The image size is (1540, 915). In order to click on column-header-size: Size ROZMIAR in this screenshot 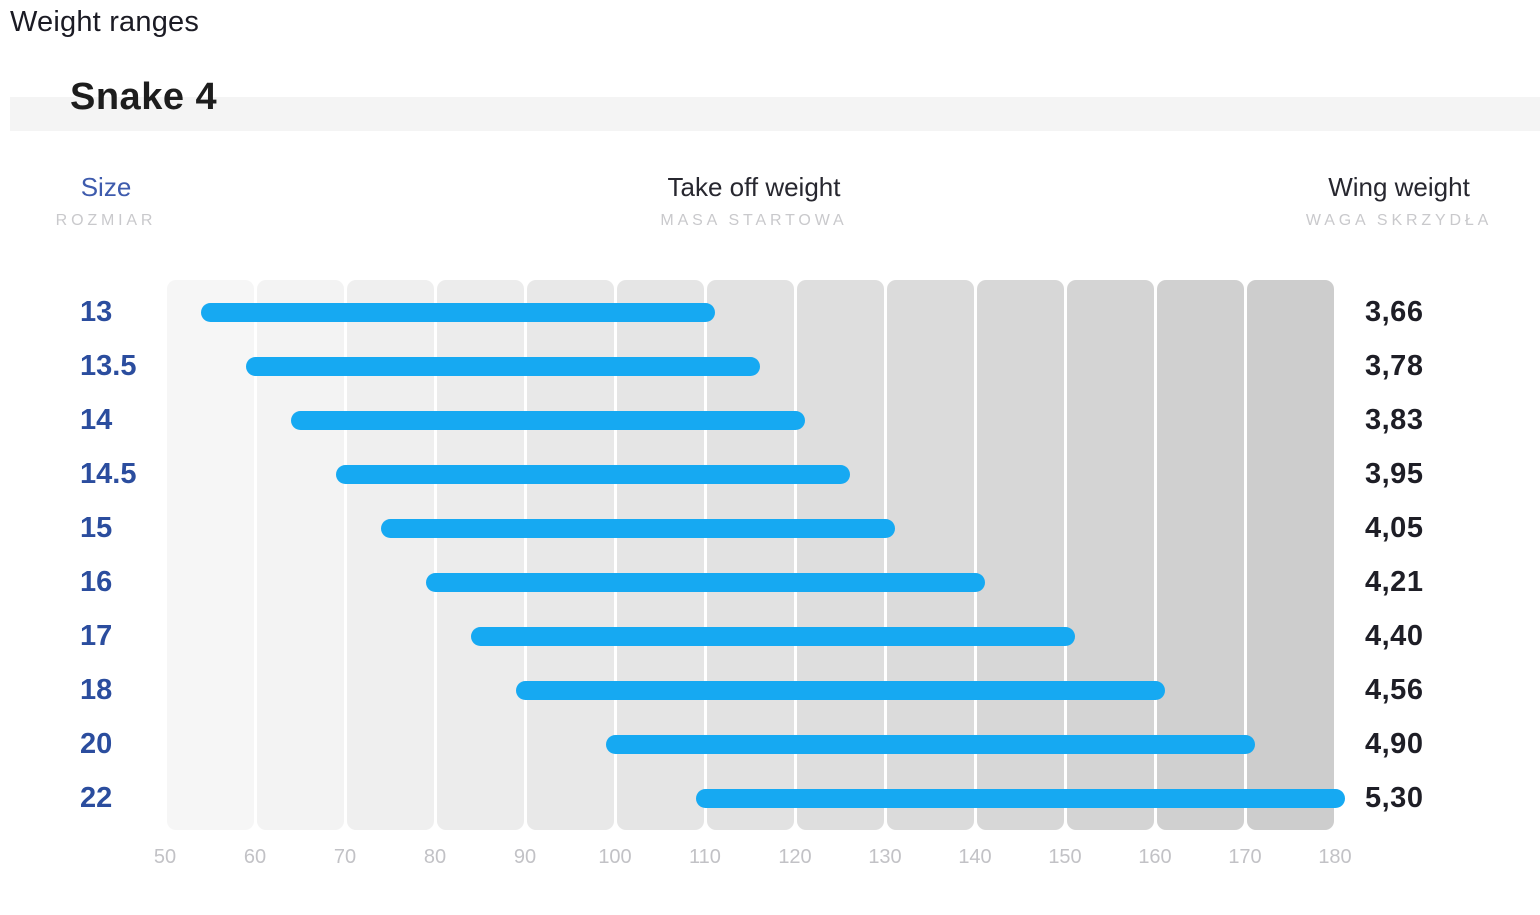, I will do `click(106, 201)`.